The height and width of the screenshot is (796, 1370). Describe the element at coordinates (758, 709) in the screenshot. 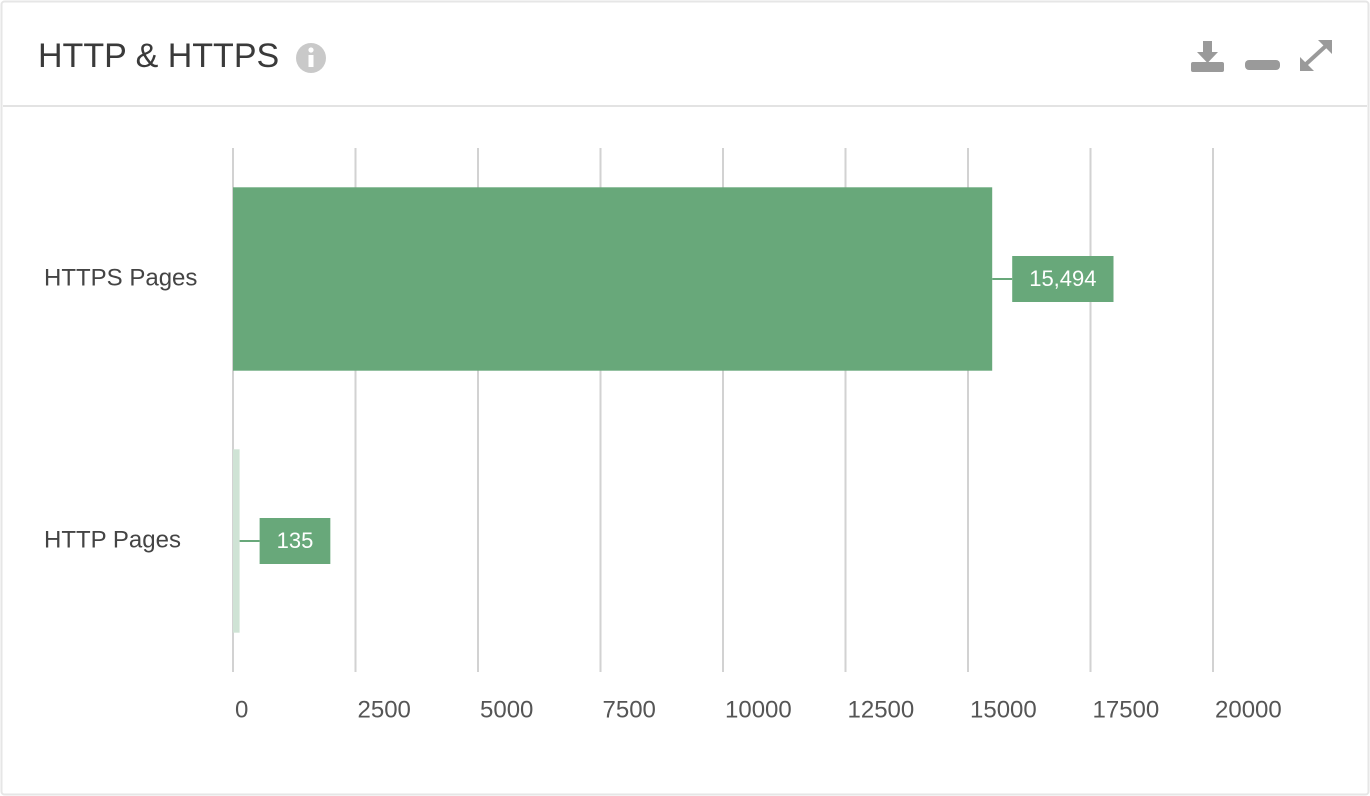

I see `x-tick-label: 10000` at that location.